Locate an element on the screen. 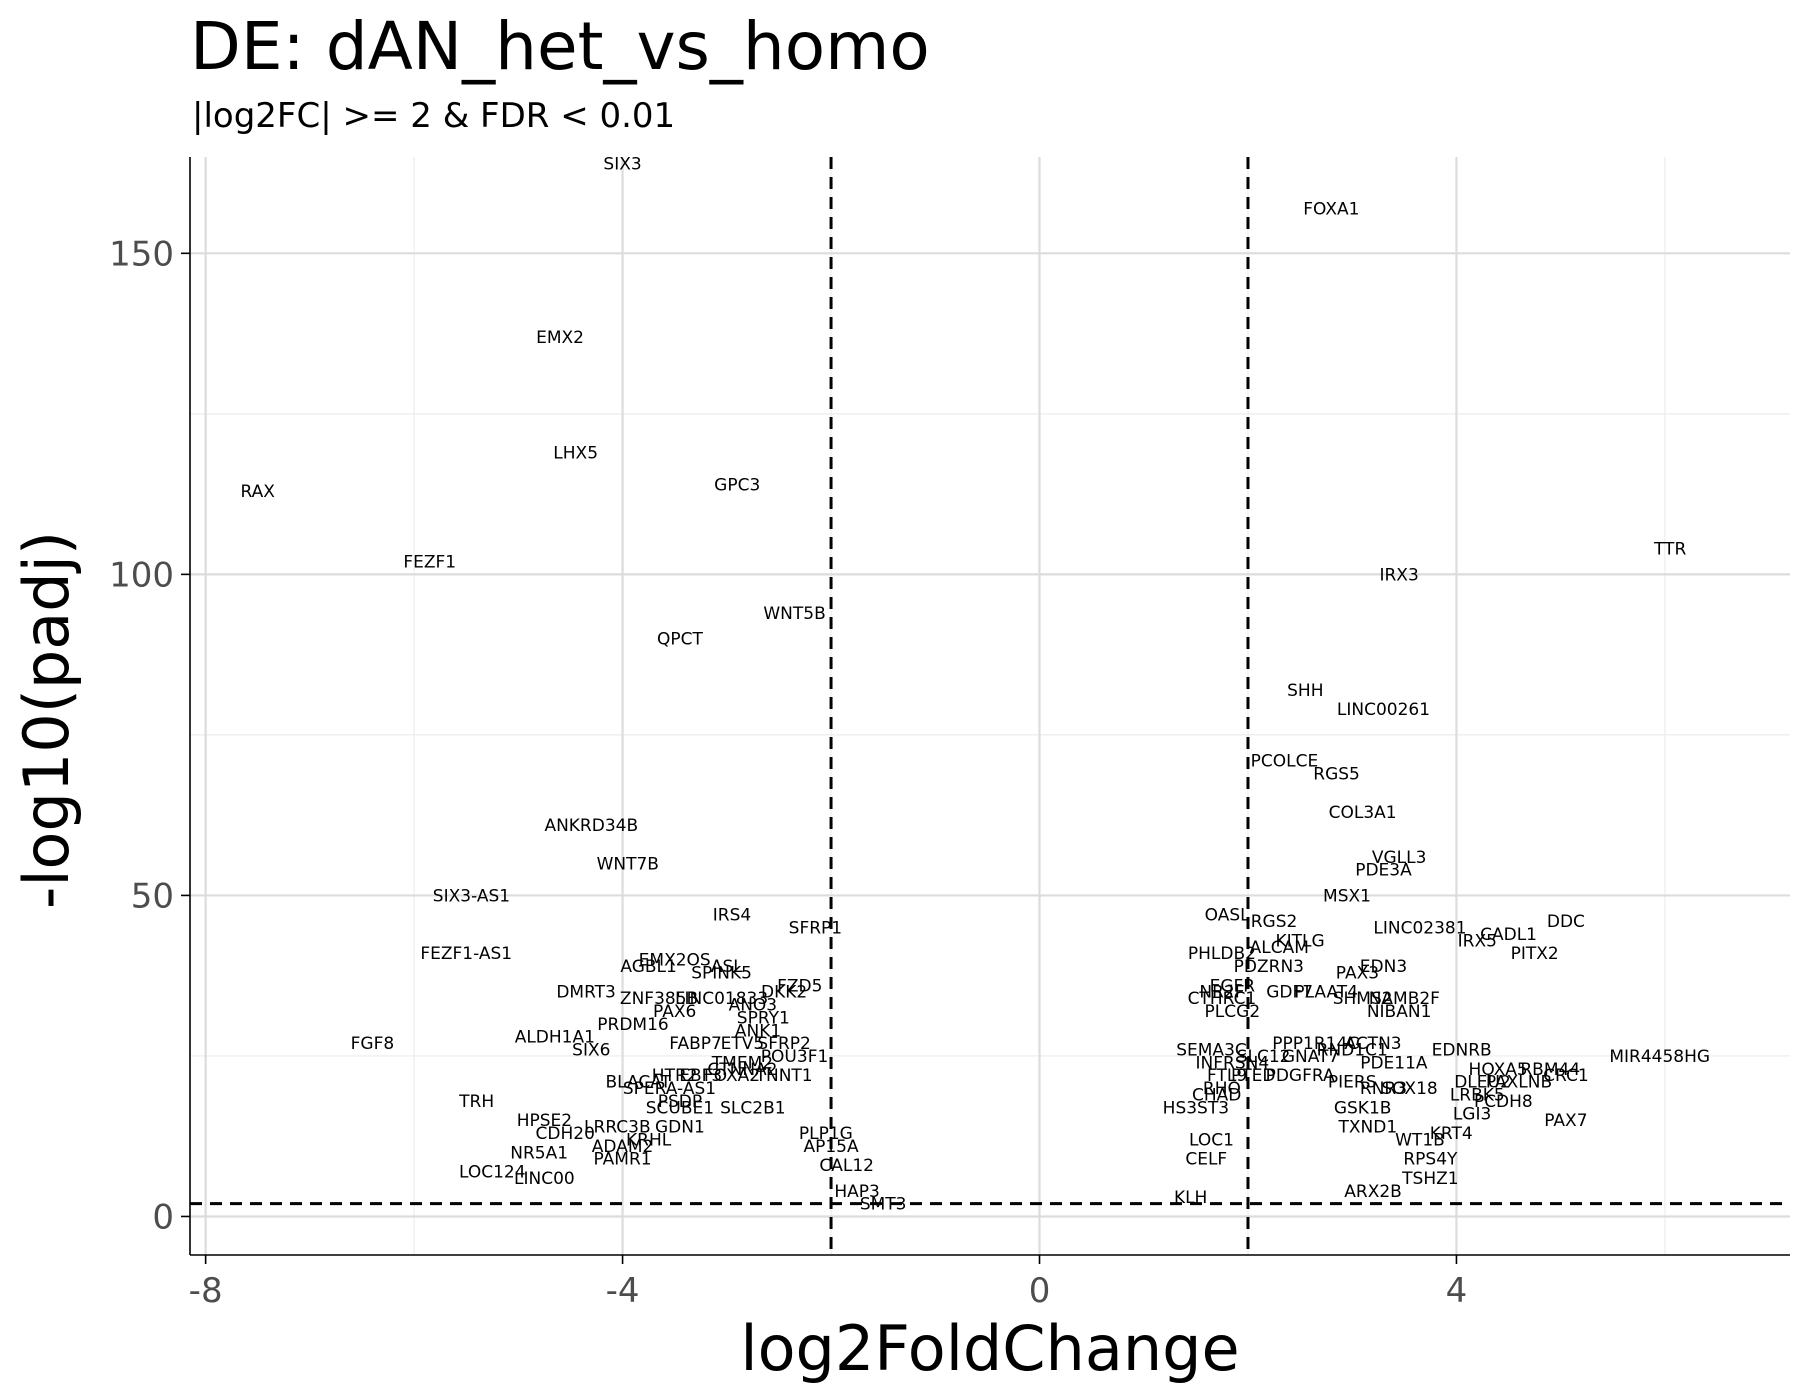 This screenshot has width=1800, height=1400. gene-label: SCUBE1 is located at coordinates (680, 1108).